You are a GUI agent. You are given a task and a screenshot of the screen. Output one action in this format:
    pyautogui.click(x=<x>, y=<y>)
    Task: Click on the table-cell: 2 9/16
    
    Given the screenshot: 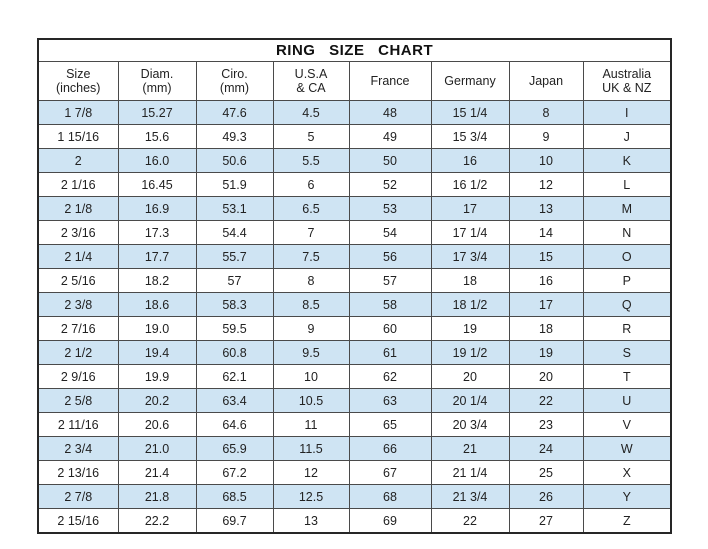 What is the action you would take?
    pyautogui.click(x=78, y=376)
    